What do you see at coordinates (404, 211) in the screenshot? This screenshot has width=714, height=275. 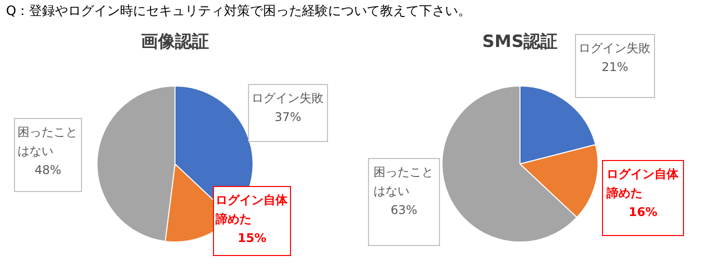 I see `data-label: 63%` at bounding box center [404, 211].